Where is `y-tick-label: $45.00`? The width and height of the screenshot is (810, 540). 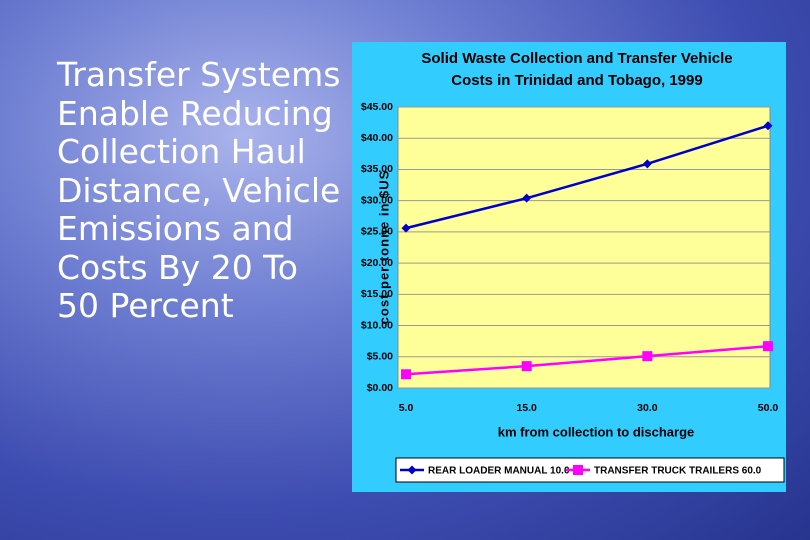 y-tick-label: $45.00 is located at coordinates (377, 107).